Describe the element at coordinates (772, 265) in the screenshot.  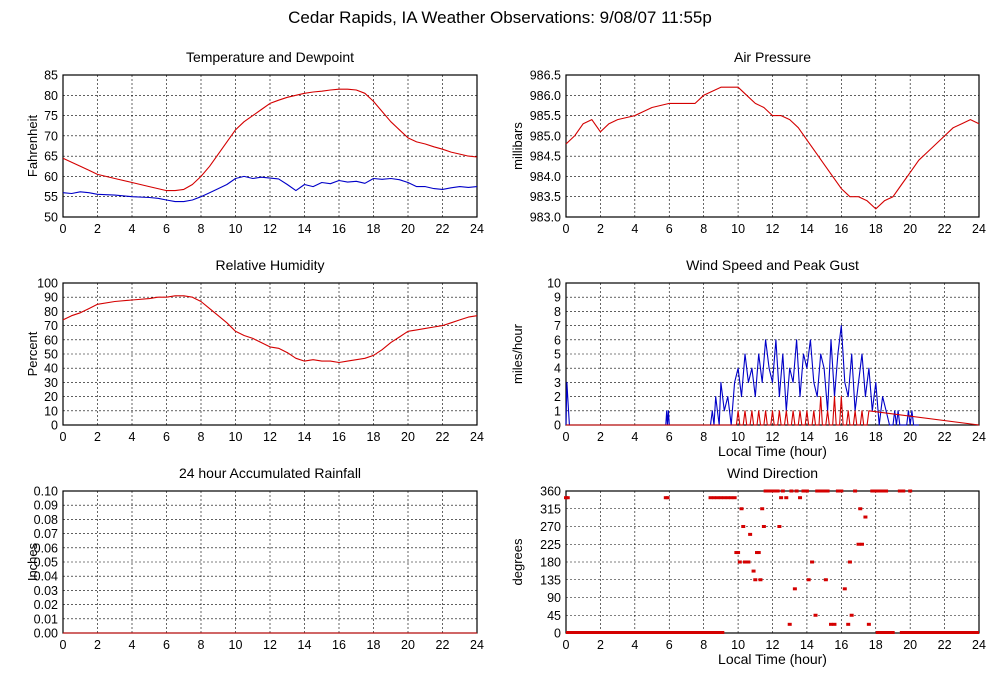
I see `chart-title: Wind Speed and Peak Gust` at that location.